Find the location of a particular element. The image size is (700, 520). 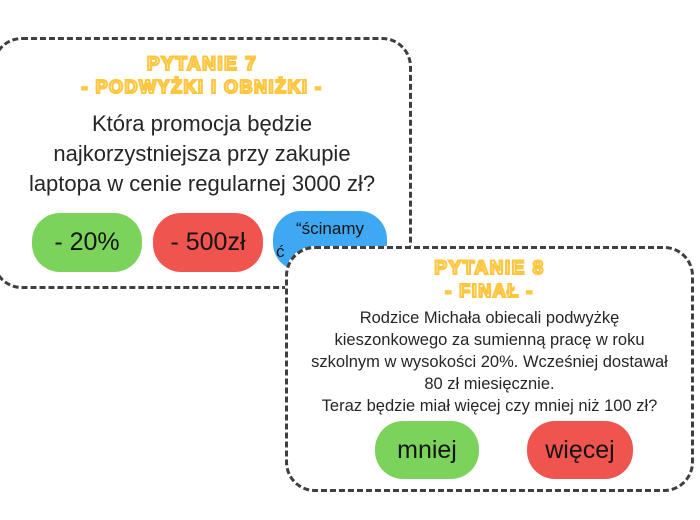

card8-answer-wiecej-button: więcej is located at coordinates (580, 450).